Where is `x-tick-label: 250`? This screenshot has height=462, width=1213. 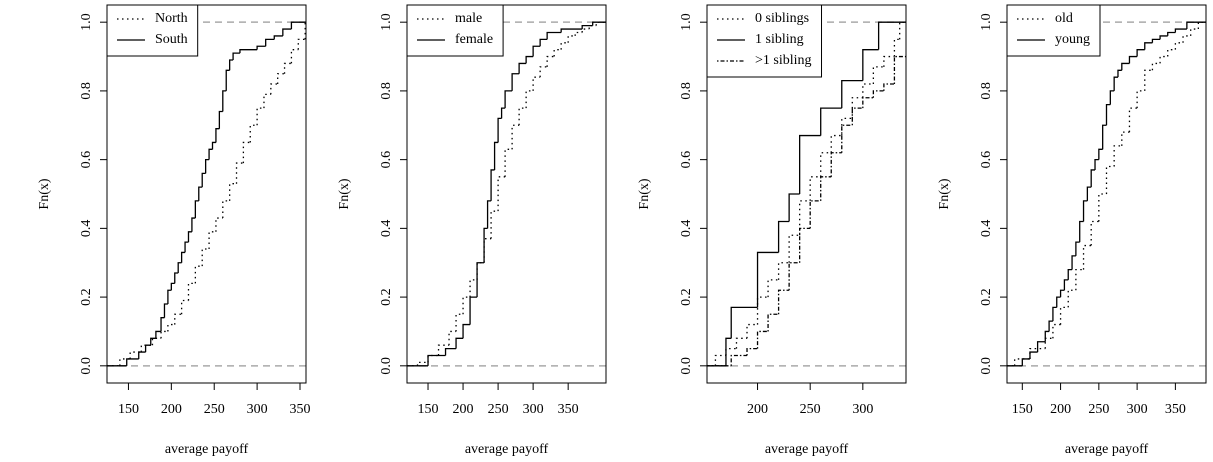 x-tick-label: 250 is located at coordinates (810, 409).